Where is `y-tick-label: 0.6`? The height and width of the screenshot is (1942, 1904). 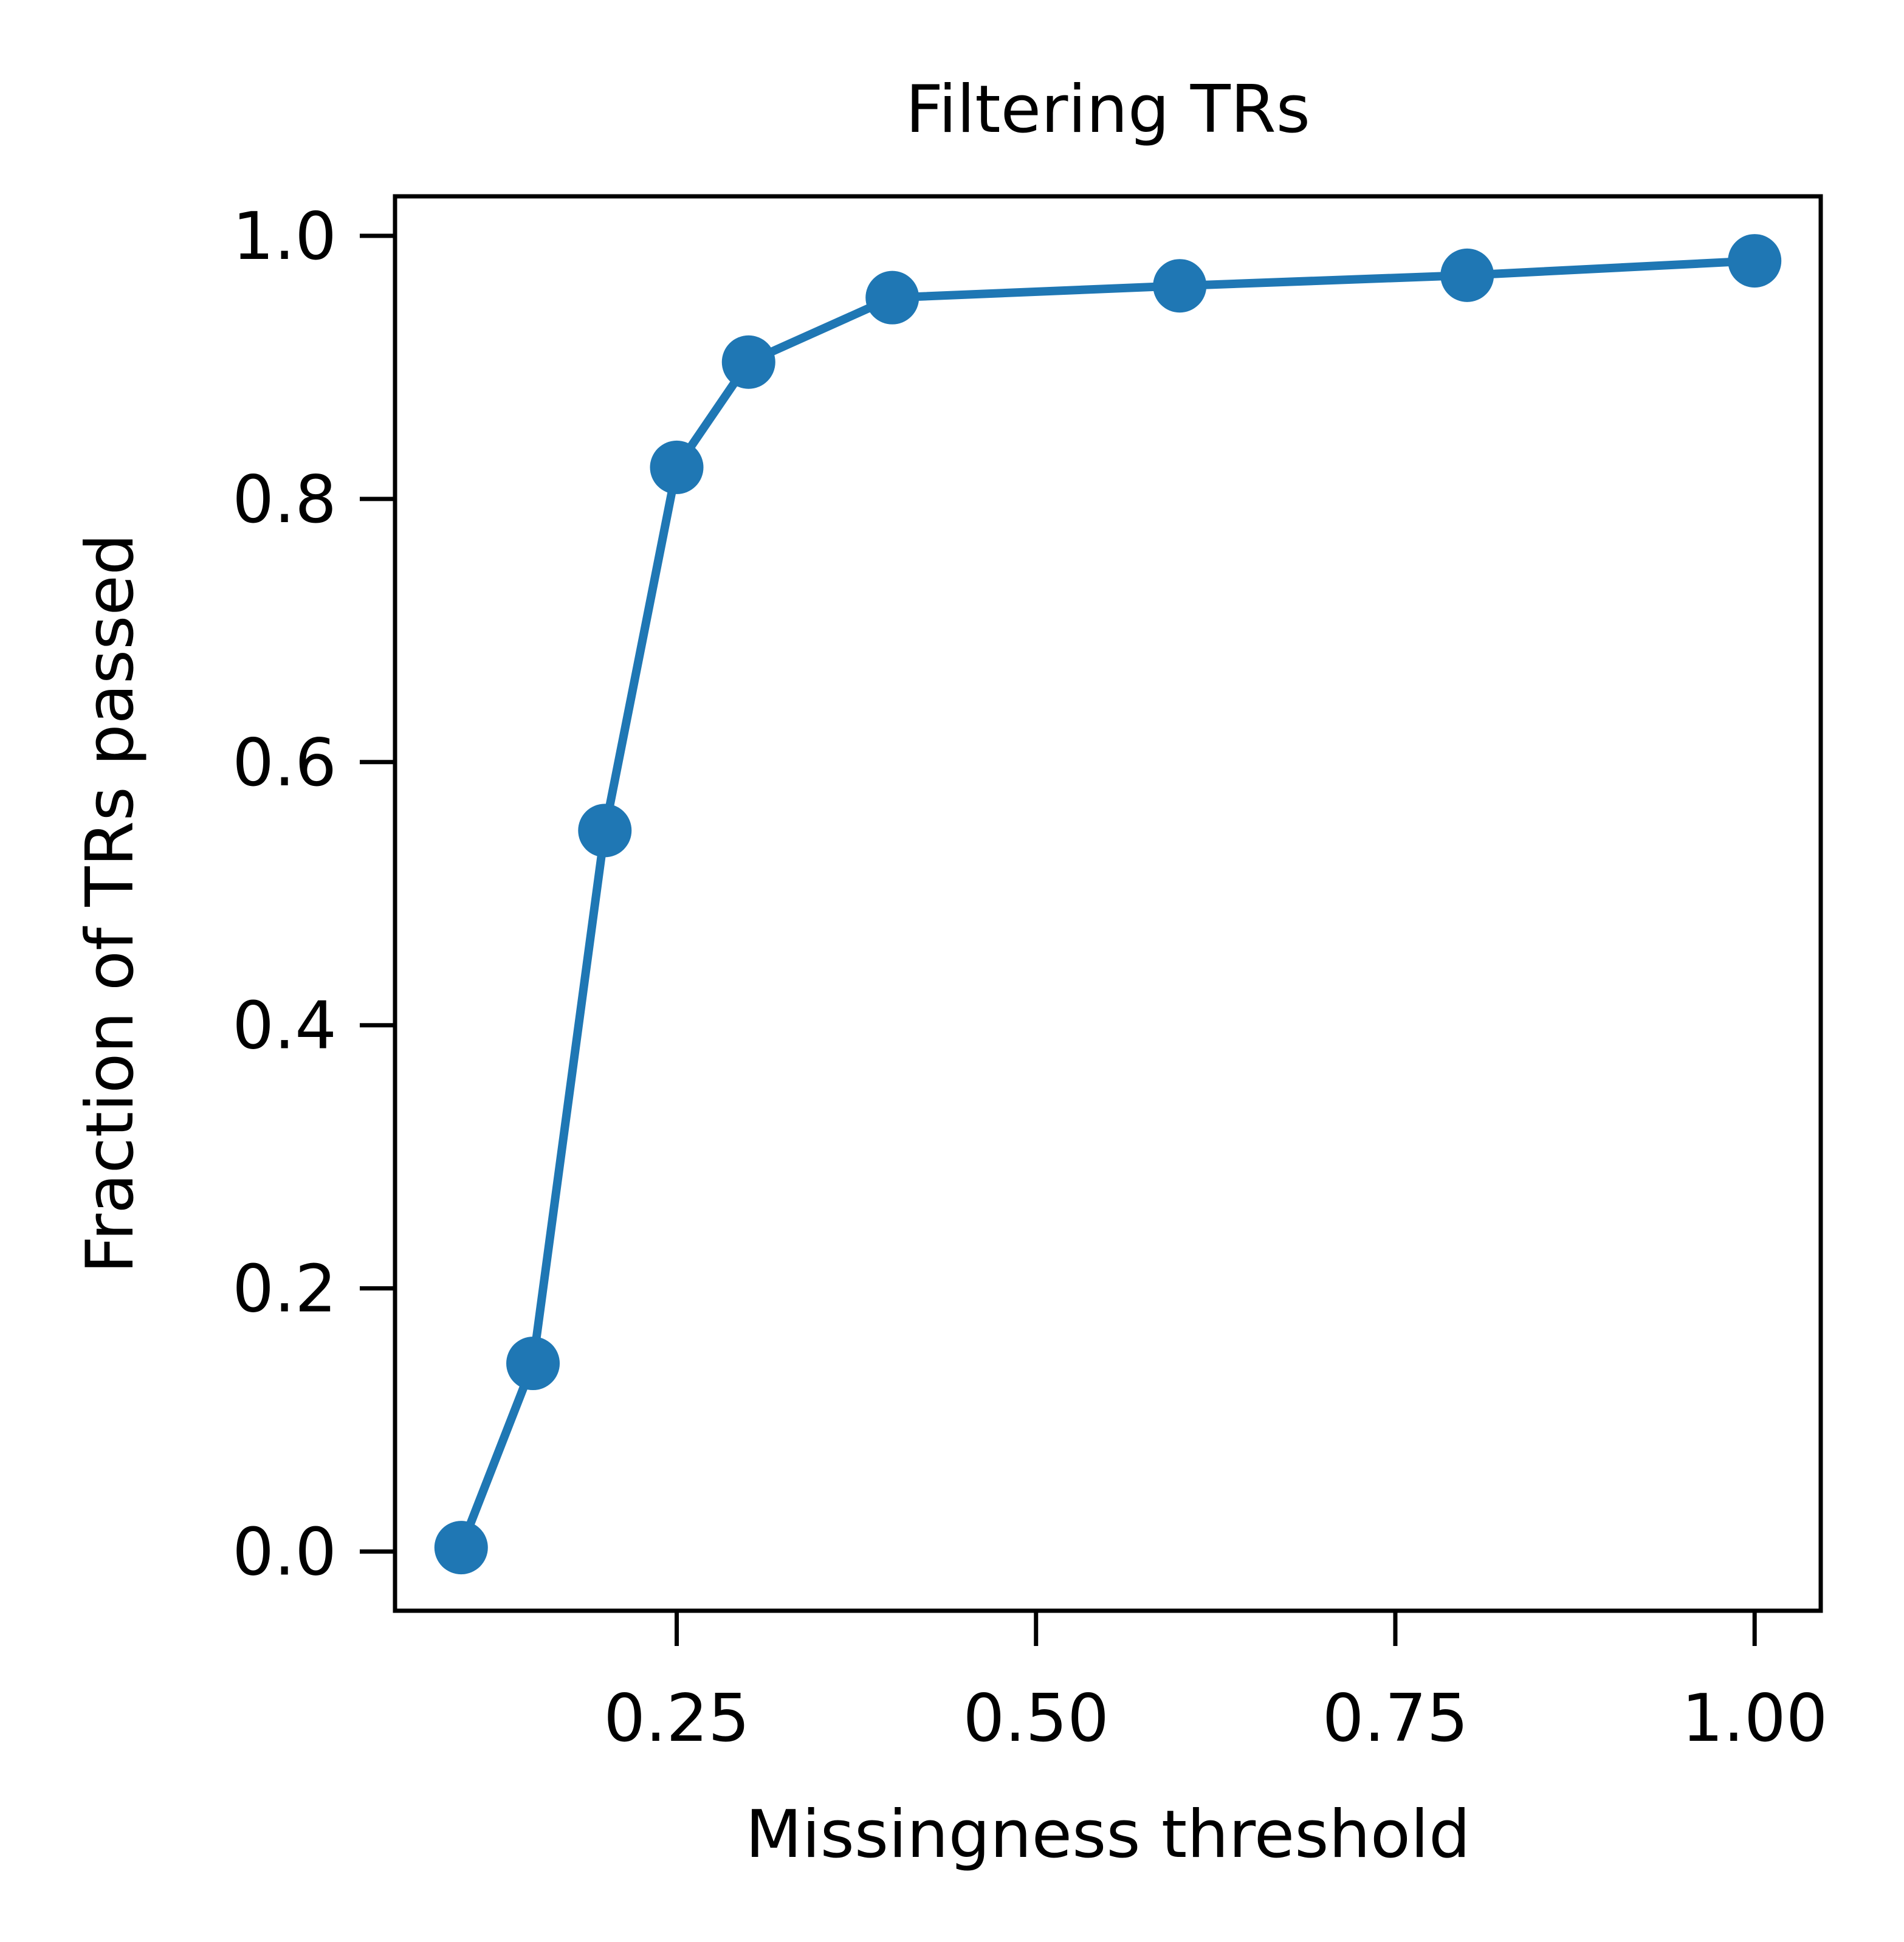
y-tick-label: 0.6 is located at coordinates (284, 763).